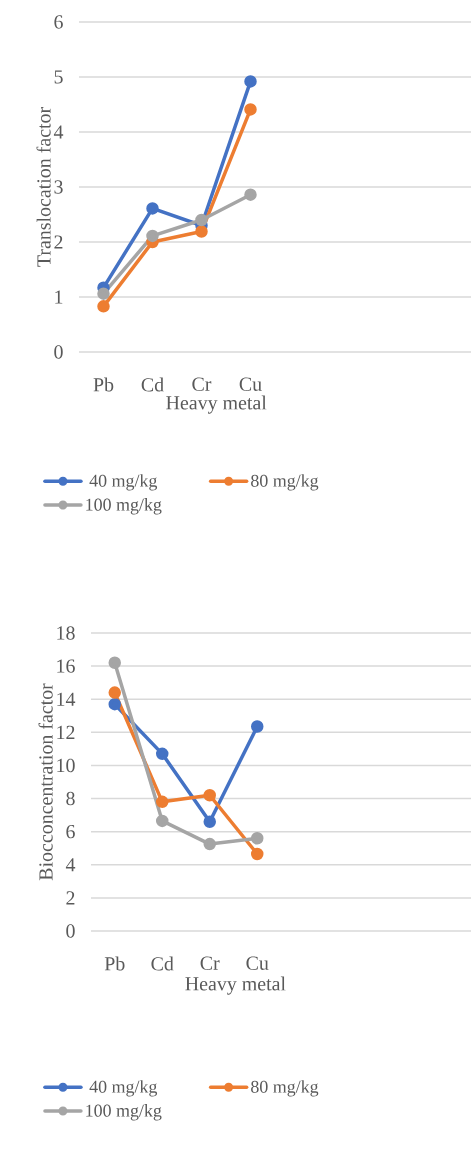  Describe the element at coordinates (66, 699) in the screenshot. I see `y-tick-label: 14` at that location.